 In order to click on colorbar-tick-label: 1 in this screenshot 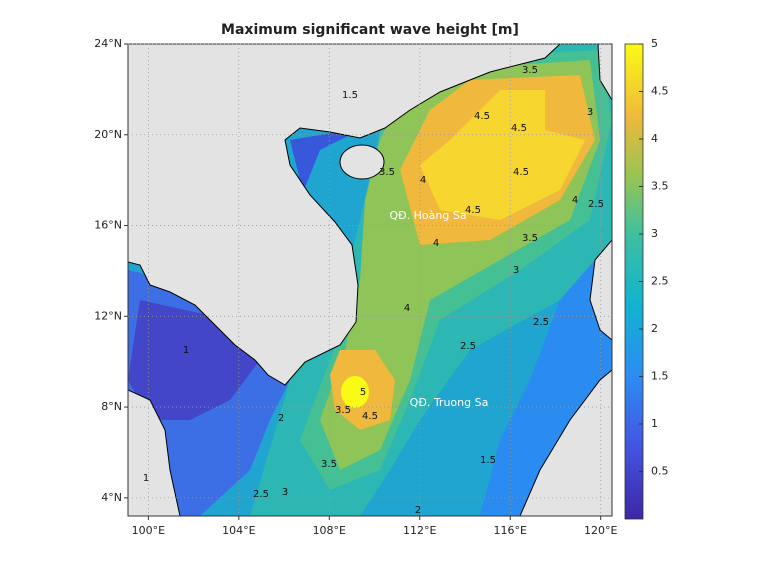, I will do `click(654, 423)`.